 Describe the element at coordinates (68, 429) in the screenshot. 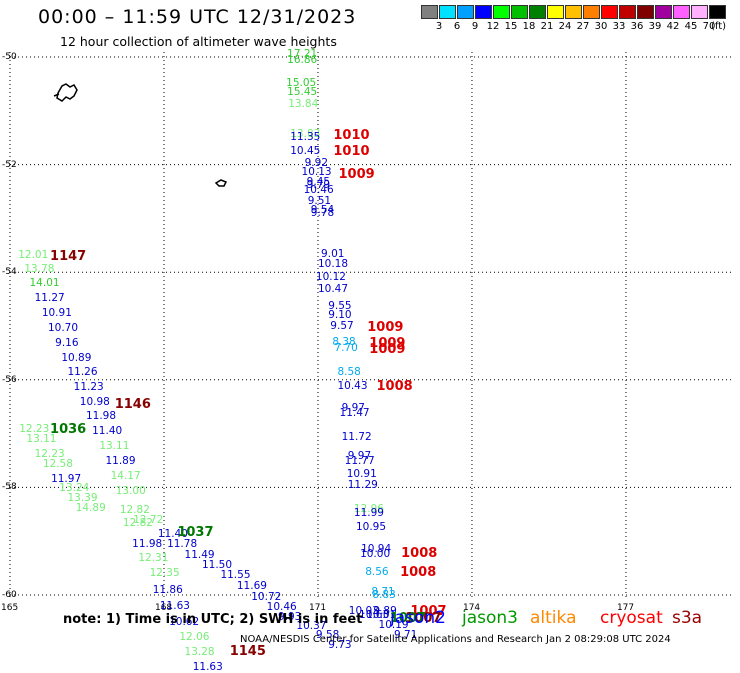

I see `pressure-label: 1036` at that location.